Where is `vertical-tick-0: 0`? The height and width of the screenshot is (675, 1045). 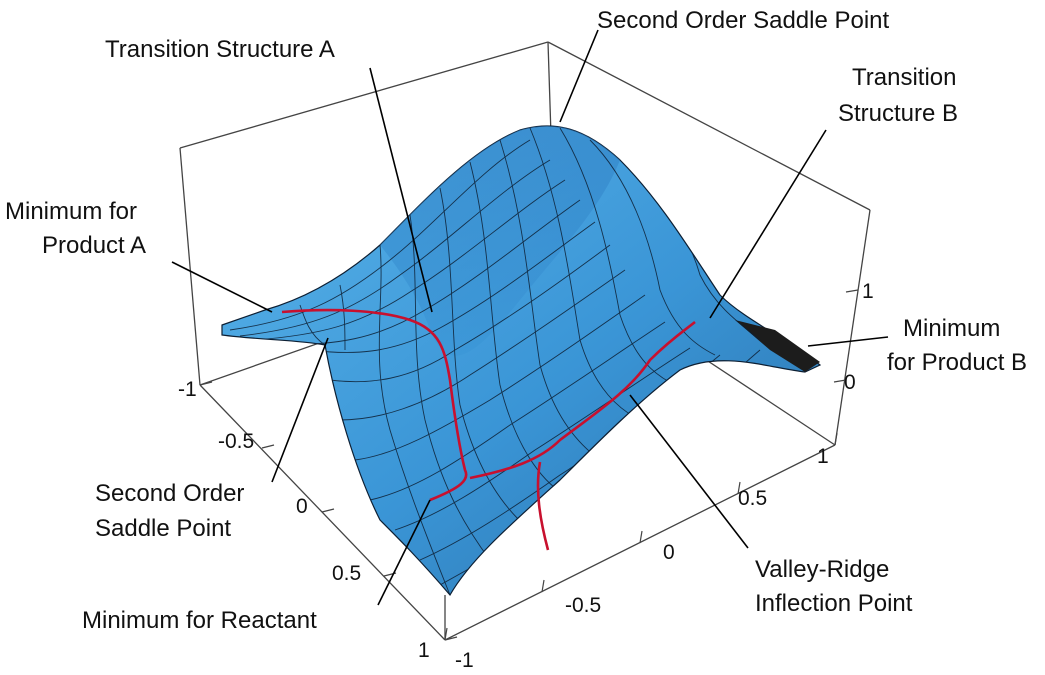 vertical-tick-0: 0 is located at coordinates (850, 382).